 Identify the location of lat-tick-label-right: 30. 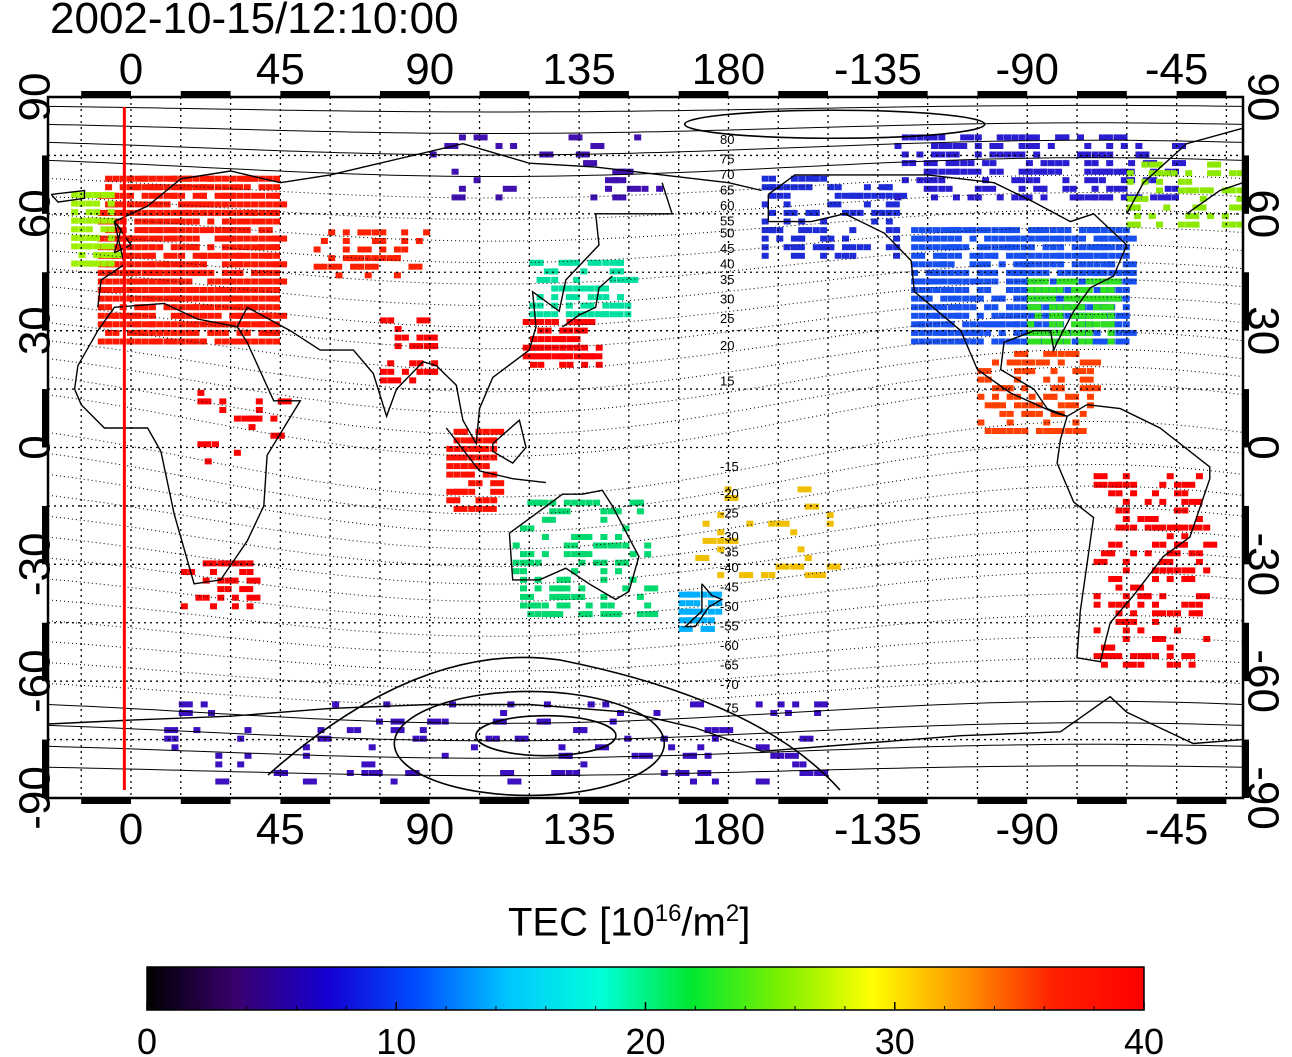
(1263, 330).